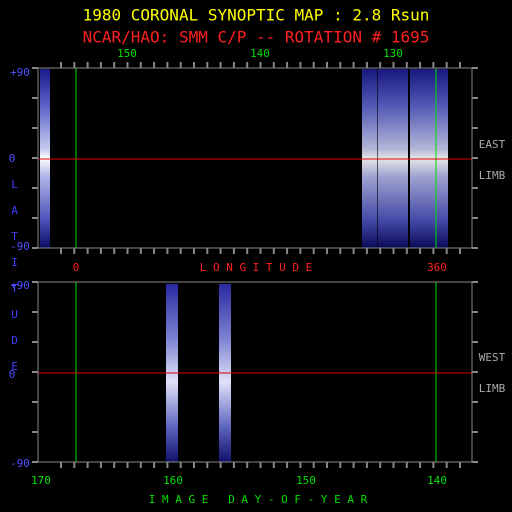  What do you see at coordinates (76, 267) in the screenshot?
I see `longitude-label: 0` at bounding box center [76, 267].